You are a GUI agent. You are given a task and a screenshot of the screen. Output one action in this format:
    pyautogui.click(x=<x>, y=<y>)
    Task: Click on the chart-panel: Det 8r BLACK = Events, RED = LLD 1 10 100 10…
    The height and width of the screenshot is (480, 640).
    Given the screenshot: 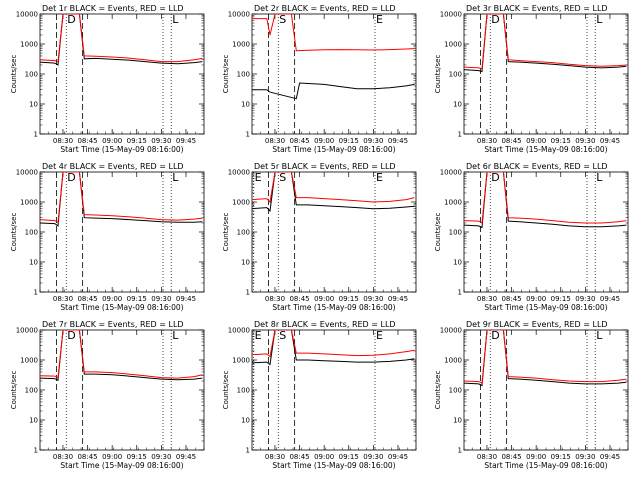 What is the action you would take?
    pyautogui.click(x=319, y=395)
    